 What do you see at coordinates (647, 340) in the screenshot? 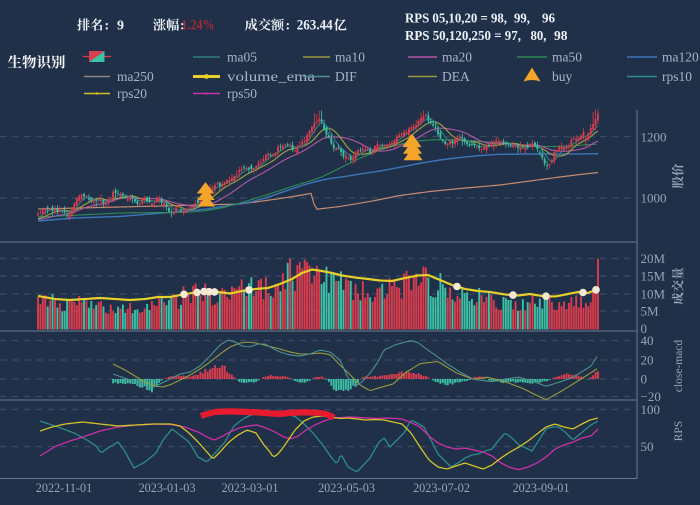
I see `svg-text: 40` at bounding box center [647, 340].